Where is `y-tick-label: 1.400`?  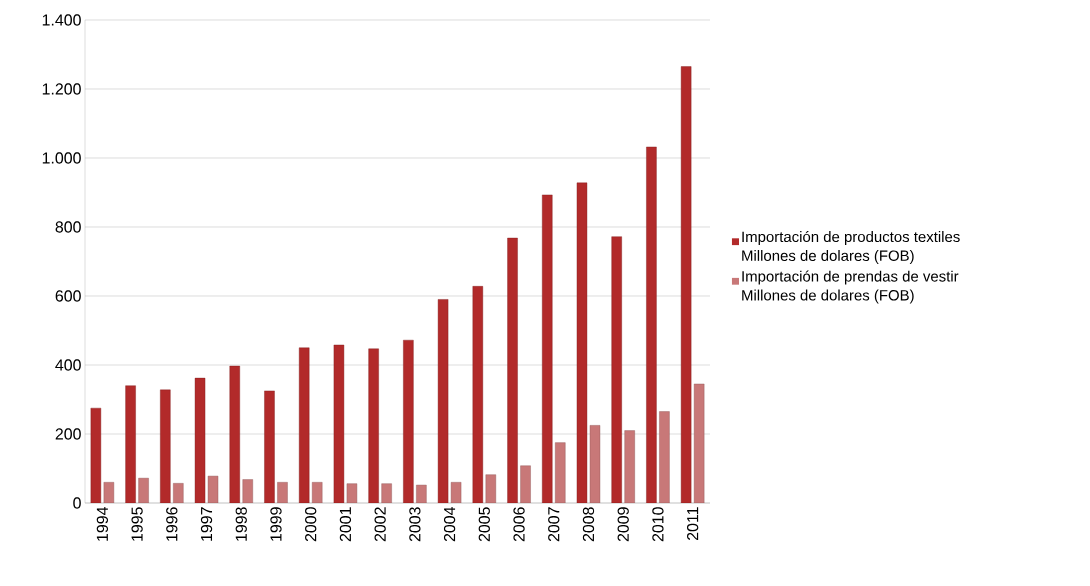 y-tick-label: 1.400 is located at coordinates (61, 20).